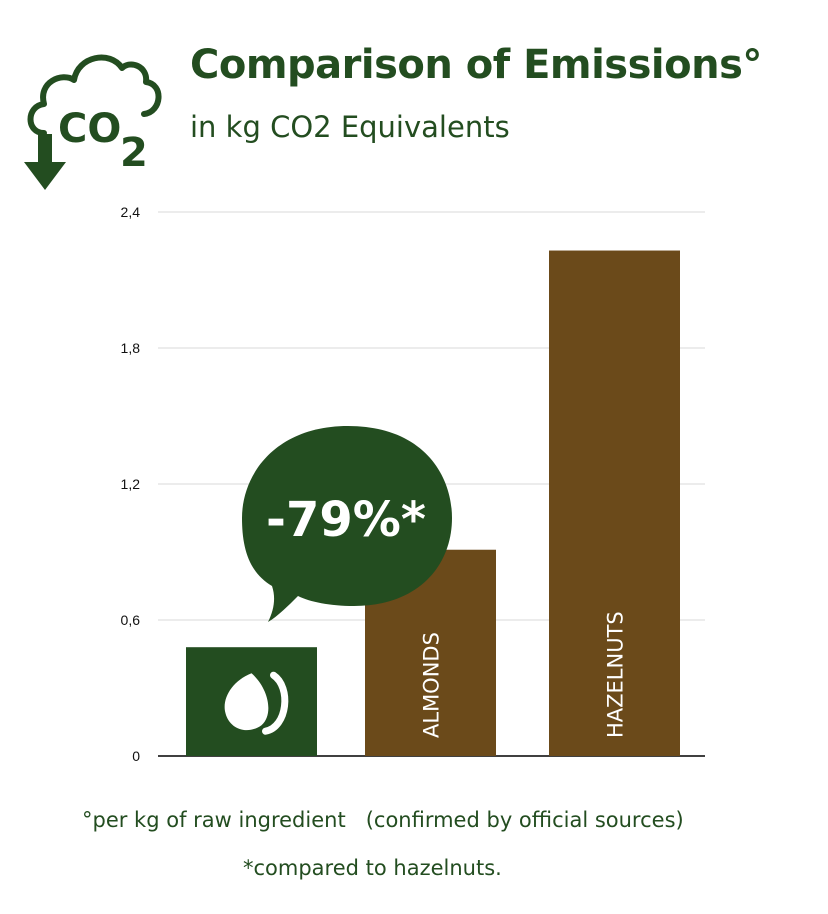 The height and width of the screenshot is (914, 828). I want to click on y-tick-label: 2,4, so click(131, 212).